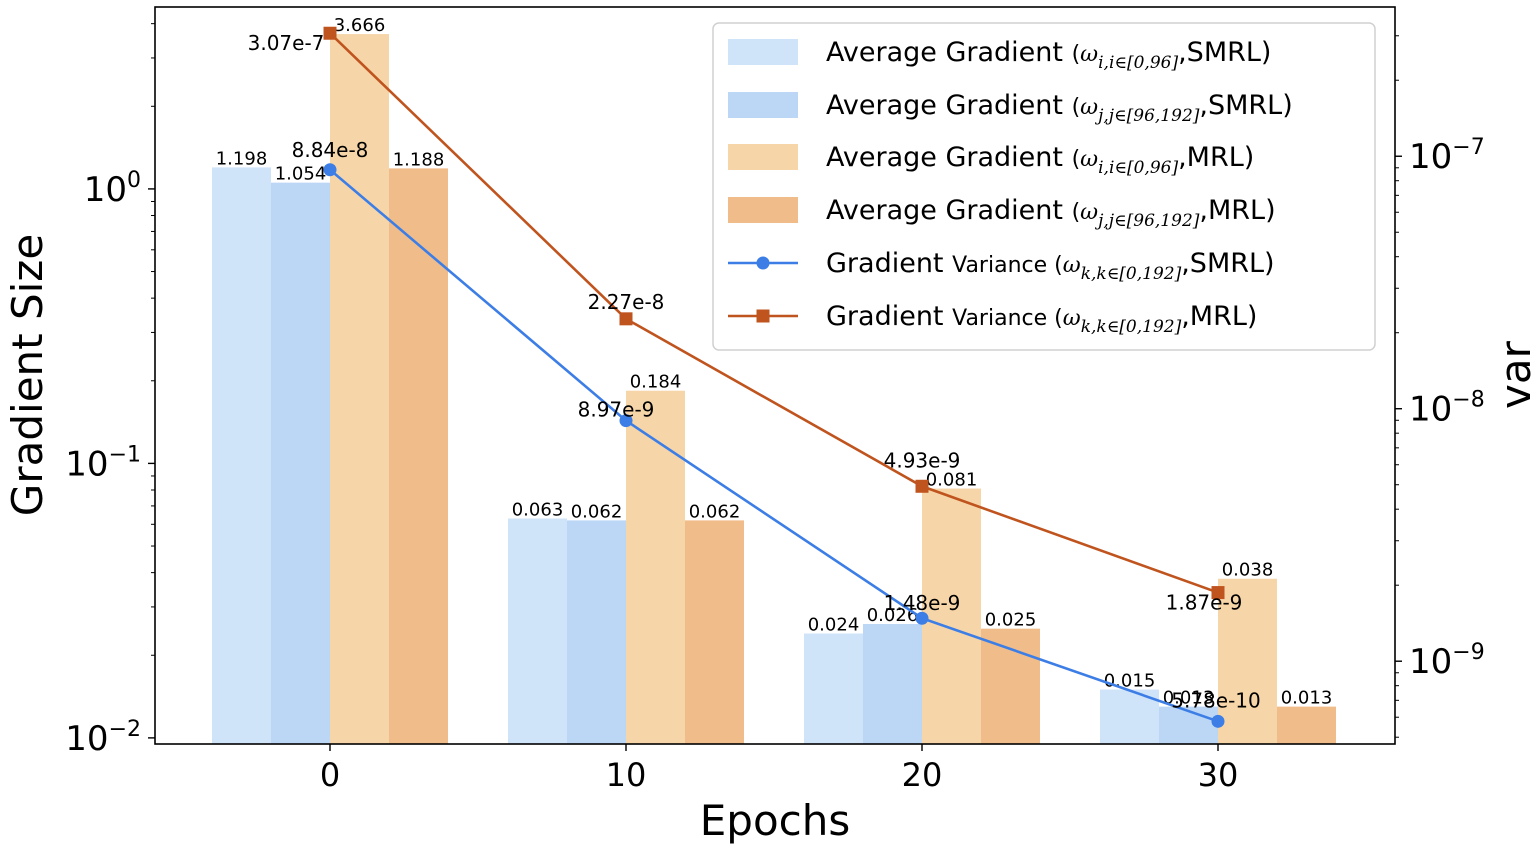  I want to click on legend-entry-label: Average Gradient (ωi,i∈[0,96],SMRL), so click(1048, 55).